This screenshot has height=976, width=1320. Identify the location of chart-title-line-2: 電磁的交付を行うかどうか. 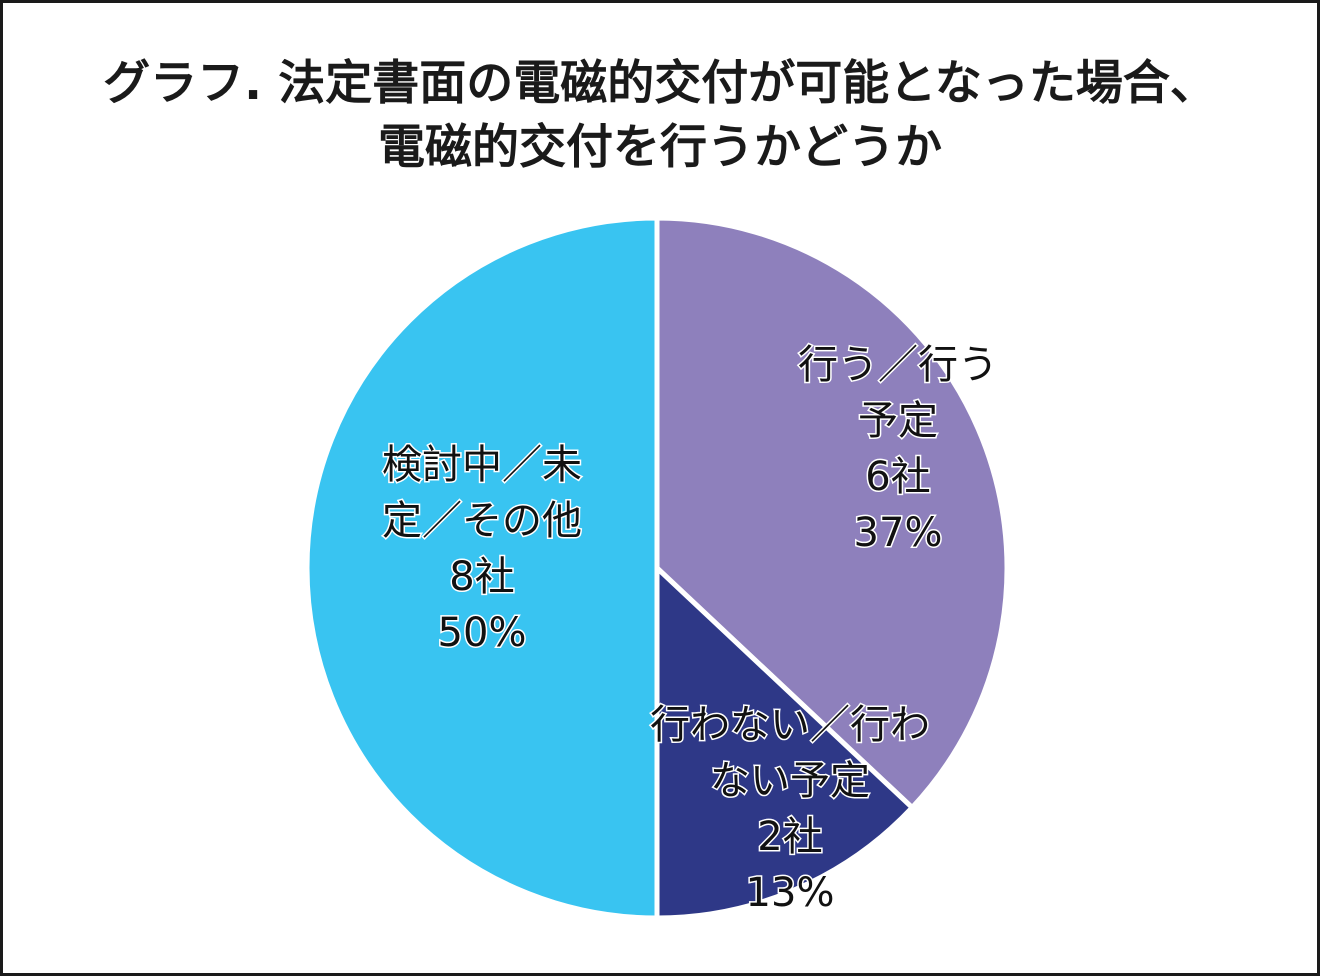
(660, 147).